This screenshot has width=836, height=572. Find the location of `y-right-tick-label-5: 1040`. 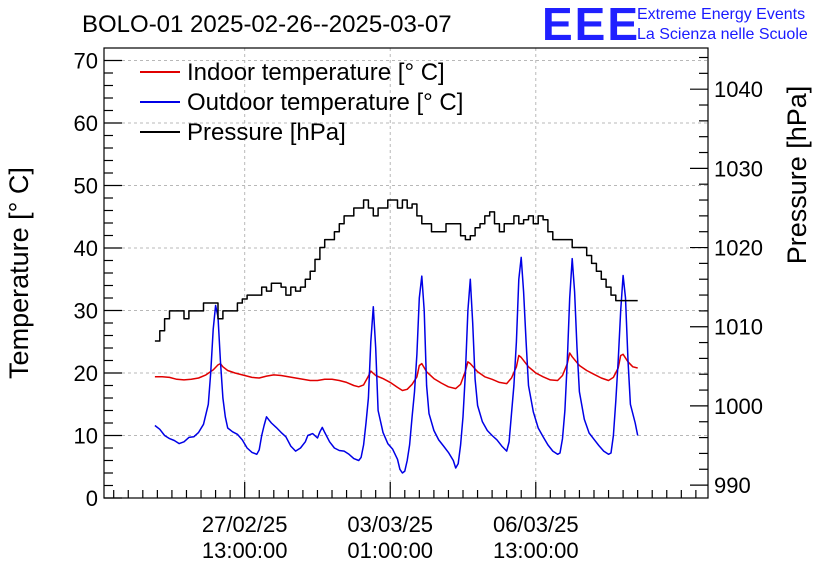

y-right-tick-label-5: 1040 is located at coordinates (738, 89).